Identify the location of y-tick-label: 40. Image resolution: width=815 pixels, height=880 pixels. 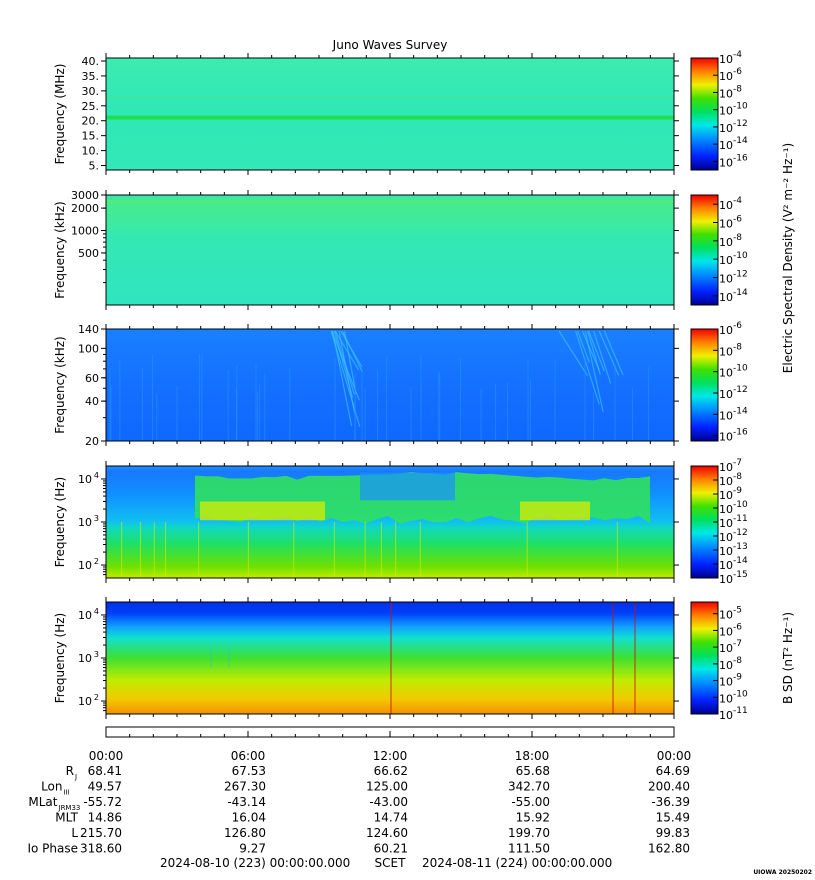
(92, 401).